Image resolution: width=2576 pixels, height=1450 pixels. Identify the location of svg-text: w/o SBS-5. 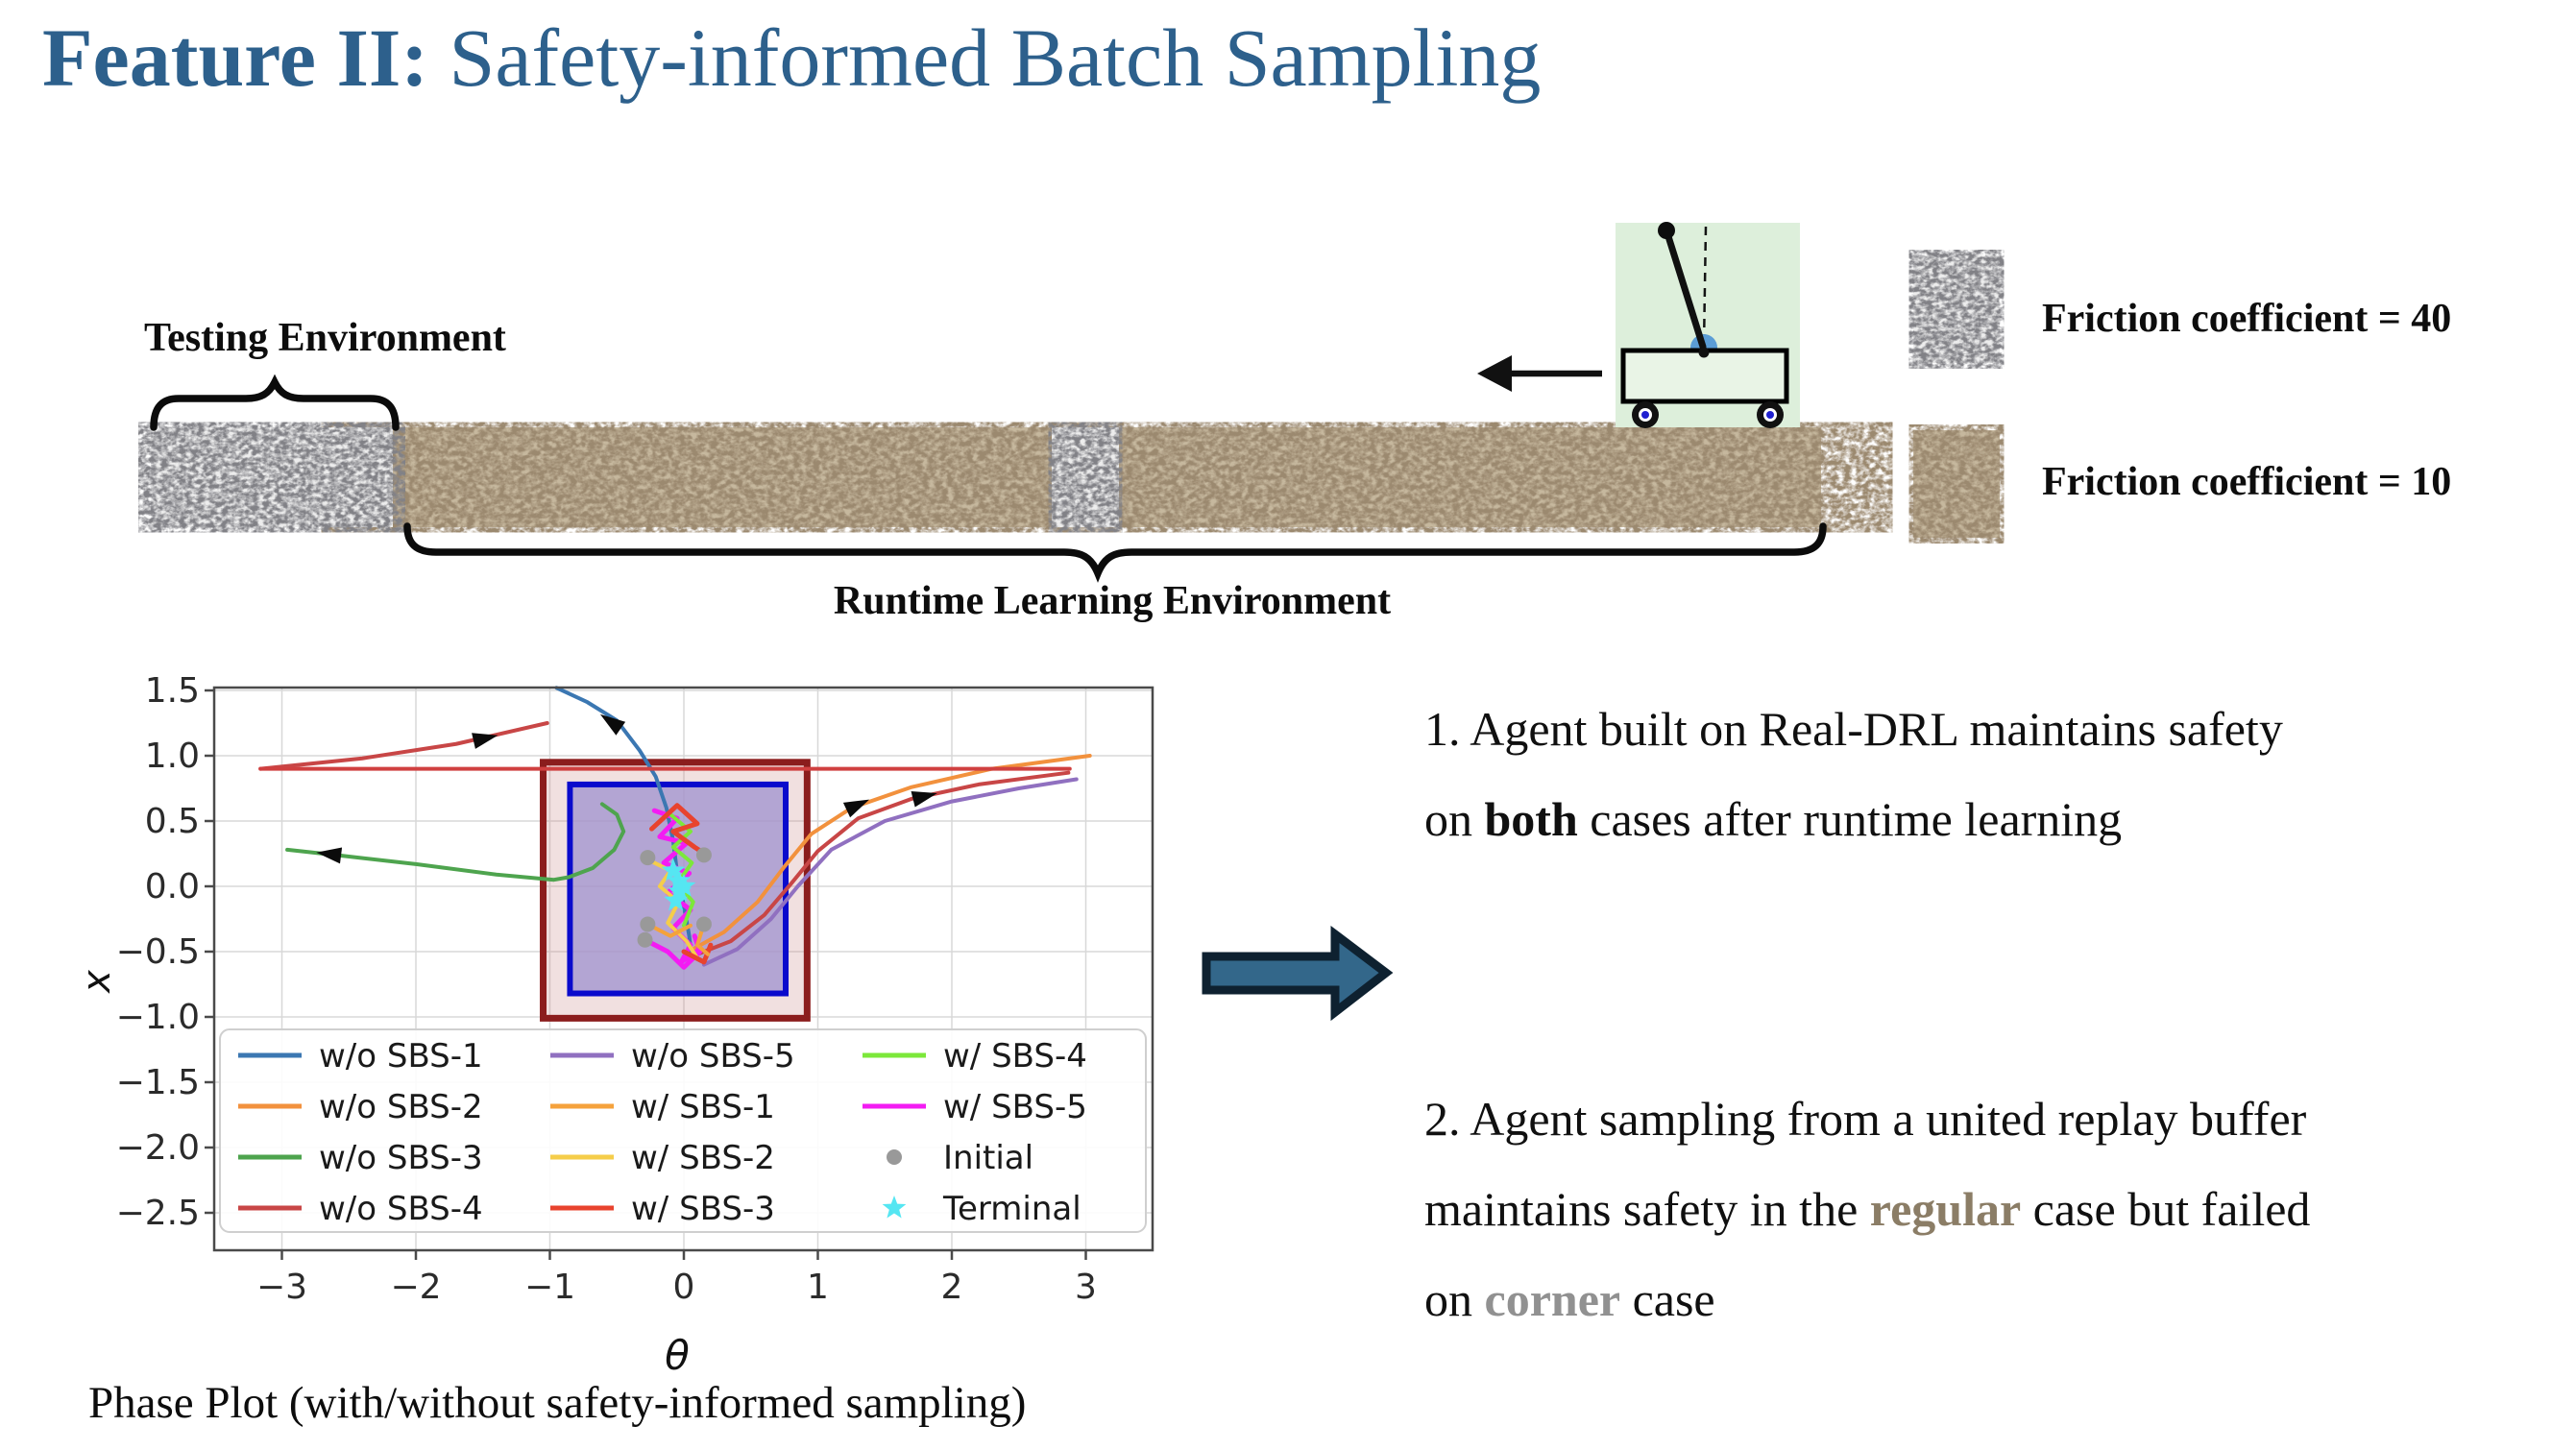
(713, 1056).